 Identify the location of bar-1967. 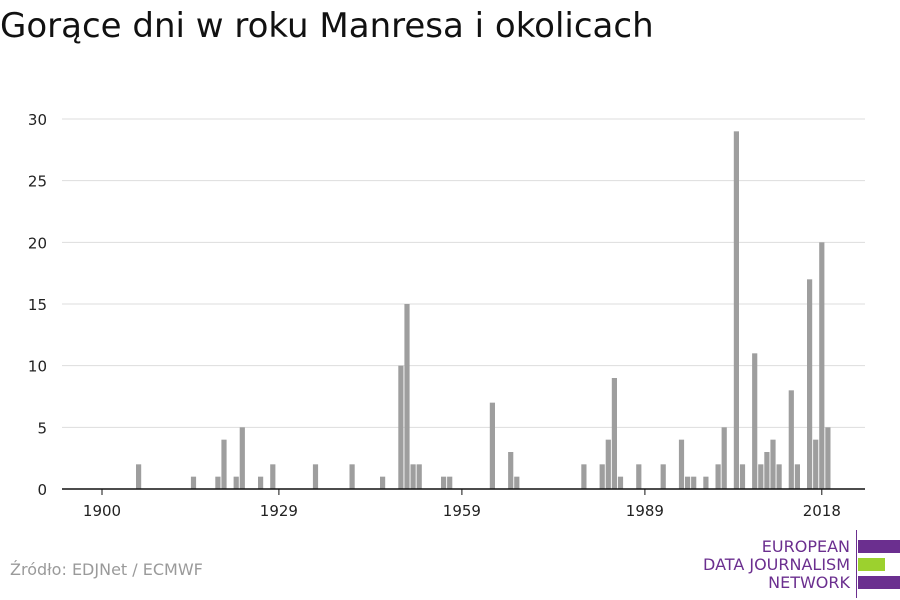
(511, 470).